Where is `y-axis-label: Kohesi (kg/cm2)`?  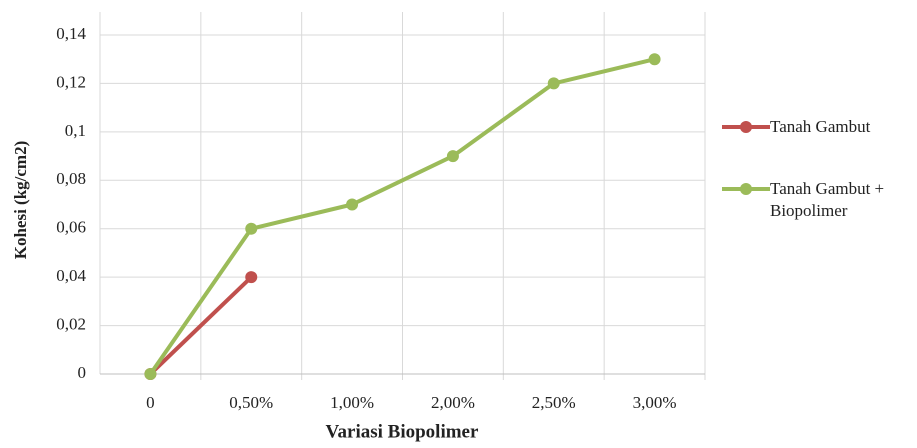 y-axis-label: Kohesi (kg/cm2) is located at coordinates (20, 200).